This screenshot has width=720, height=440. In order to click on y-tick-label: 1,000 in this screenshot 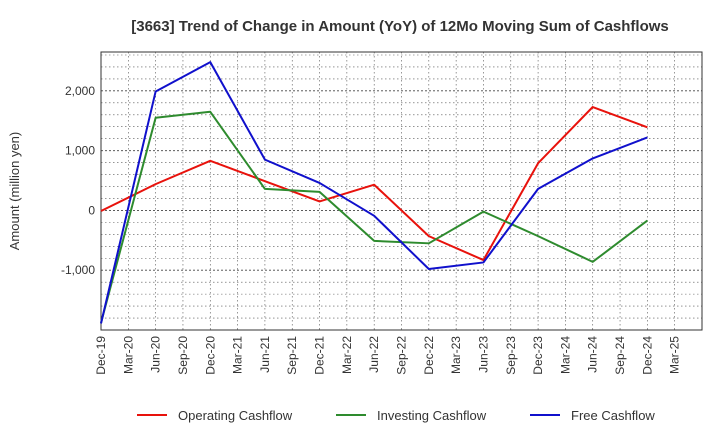, I will do `click(80, 151)`.